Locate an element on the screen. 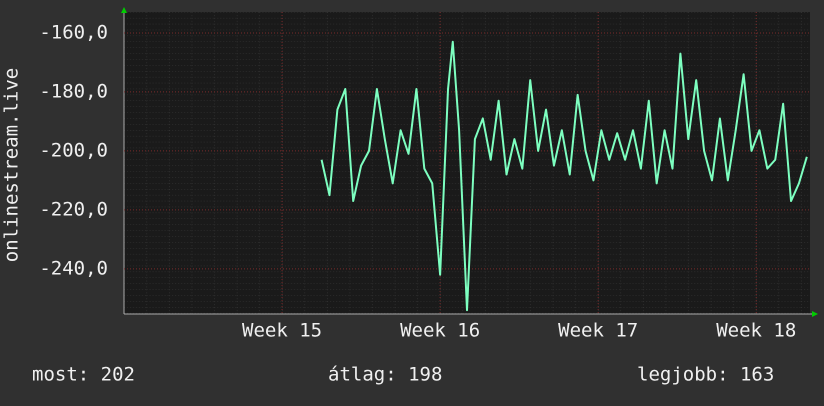 This screenshot has width=824, height=406. y-arrow is located at coordinates (124, 10).